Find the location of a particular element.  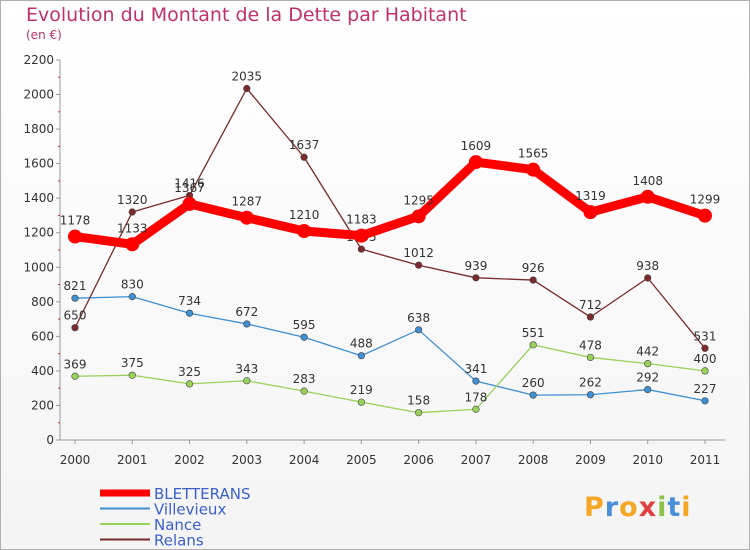

data-label: 734 is located at coordinates (189, 301).